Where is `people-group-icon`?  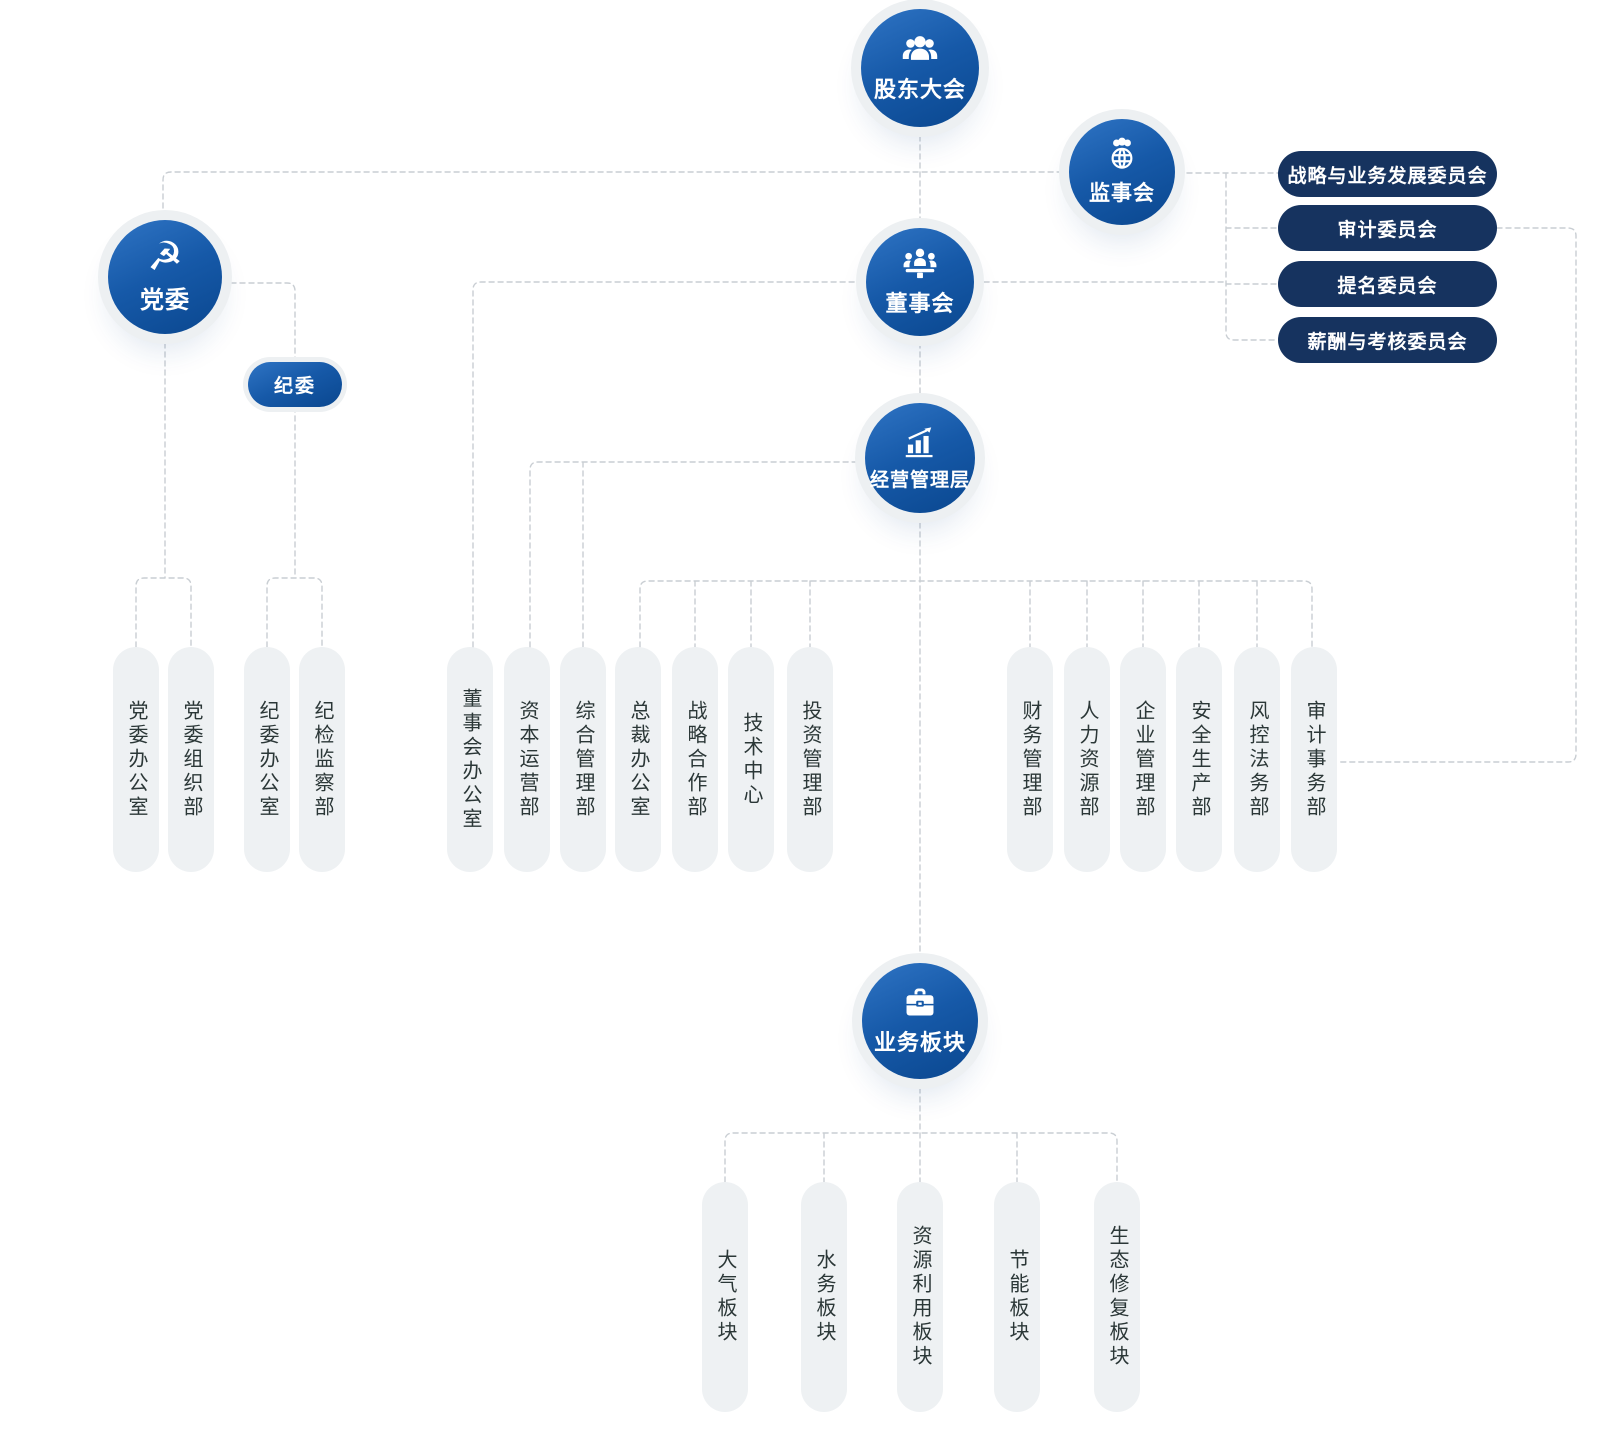 people-group-icon is located at coordinates (920, 49).